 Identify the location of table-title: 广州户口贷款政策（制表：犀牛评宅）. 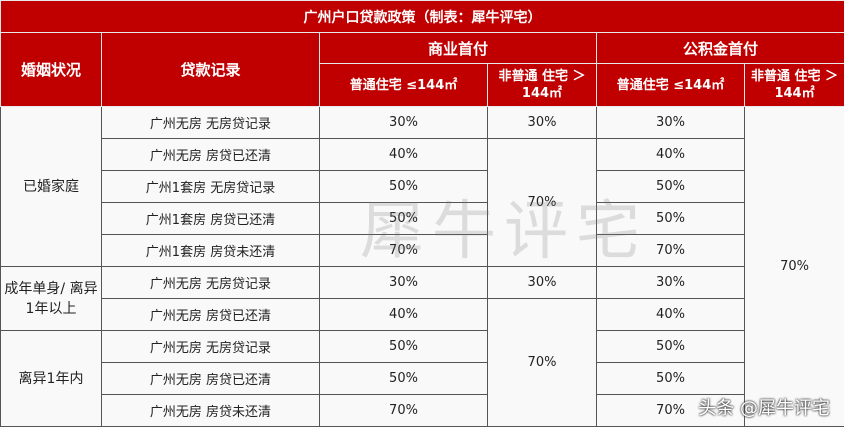
(422, 16).